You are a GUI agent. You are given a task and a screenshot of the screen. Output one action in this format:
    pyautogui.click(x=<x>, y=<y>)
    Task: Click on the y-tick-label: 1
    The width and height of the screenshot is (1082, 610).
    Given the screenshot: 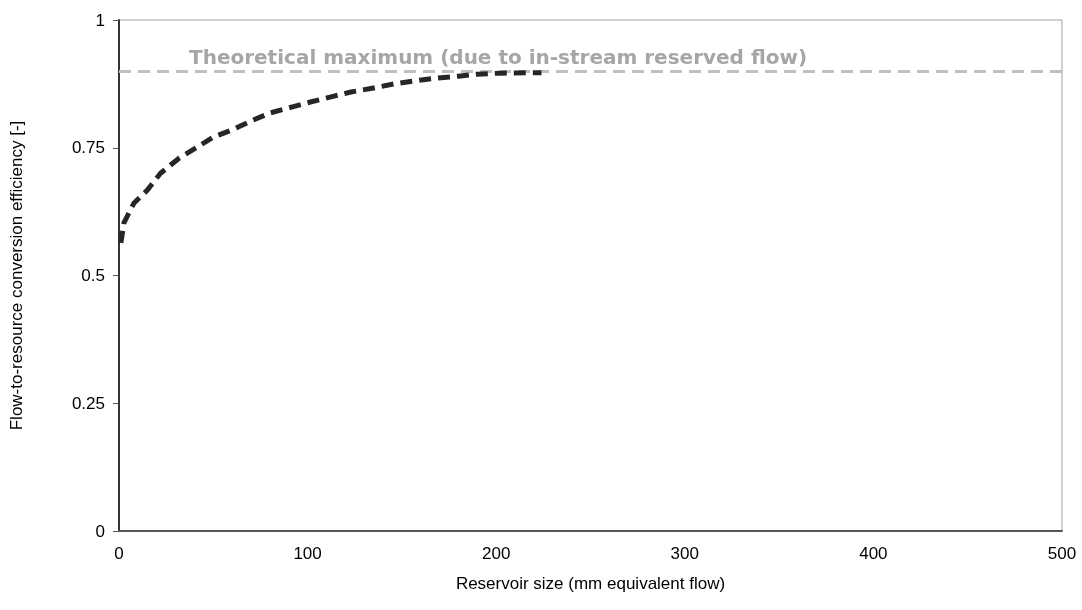 What is the action you would take?
    pyautogui.click(x=100, y=20)
    